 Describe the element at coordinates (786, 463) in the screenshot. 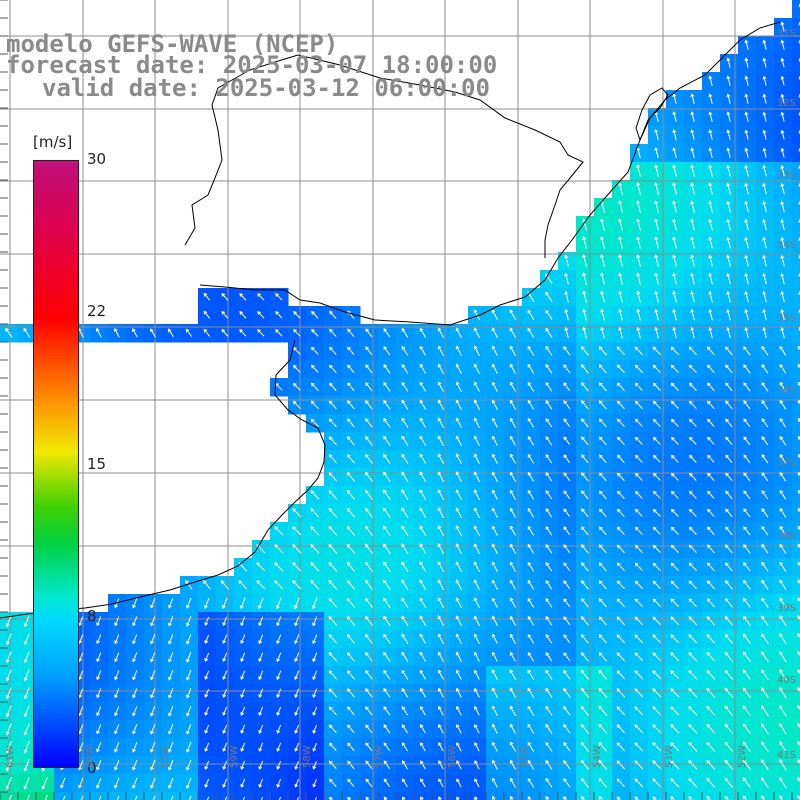

I see `lat-label: 37S` at that location.